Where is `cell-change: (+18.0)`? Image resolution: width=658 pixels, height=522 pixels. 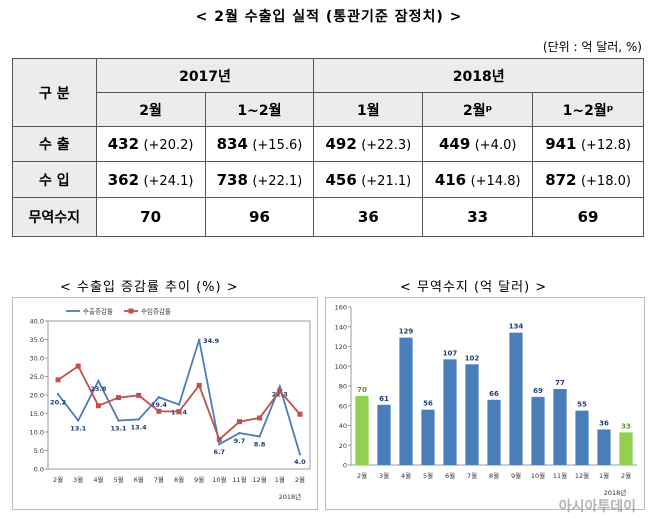 cell-change: (+18.0) is located at coordinates (605, 181).